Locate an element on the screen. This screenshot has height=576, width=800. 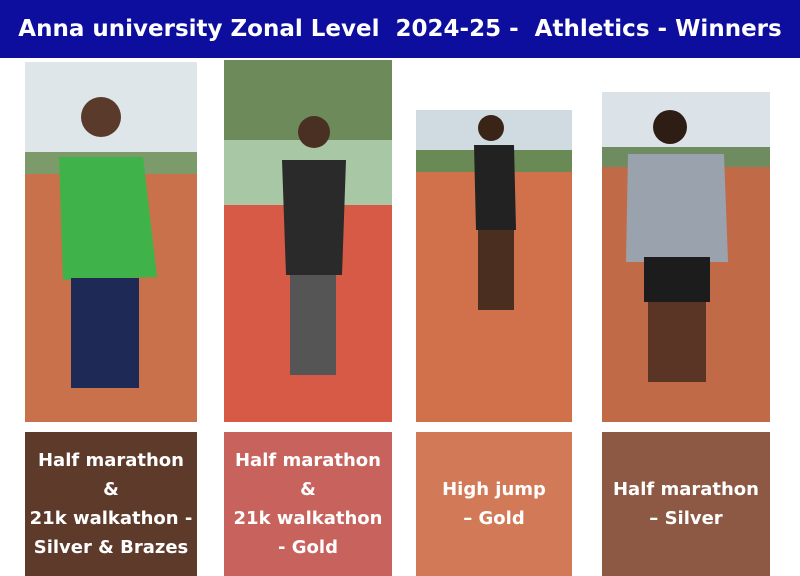
caption-box: Half marathon – Silver is located at coordinates (686, 504).